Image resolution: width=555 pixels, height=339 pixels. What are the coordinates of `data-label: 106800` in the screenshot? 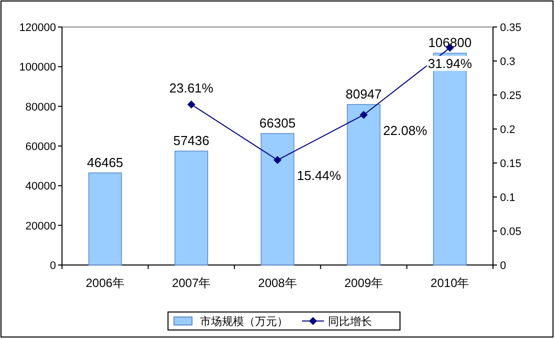 It's located at (450, 42).